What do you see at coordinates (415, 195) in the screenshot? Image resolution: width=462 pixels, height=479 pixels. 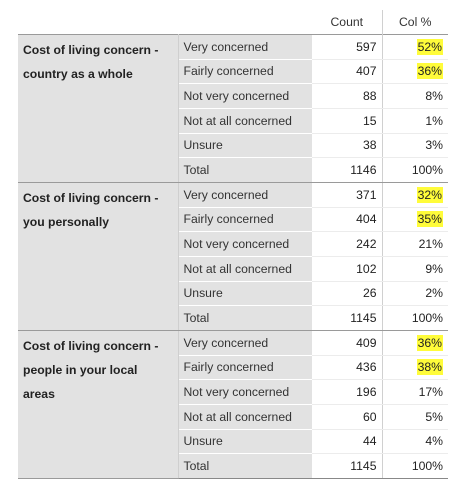 I see `col-pct-cell: 32%` at bounding box center [415, 195].